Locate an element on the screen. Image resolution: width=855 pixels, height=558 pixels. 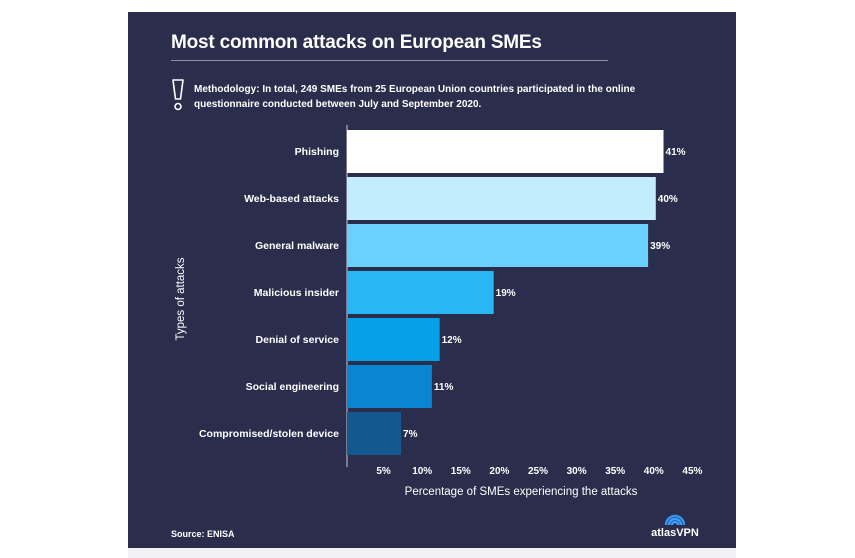
atlasvpn-logo: atlasVPN is located at coordinates (675, 525).